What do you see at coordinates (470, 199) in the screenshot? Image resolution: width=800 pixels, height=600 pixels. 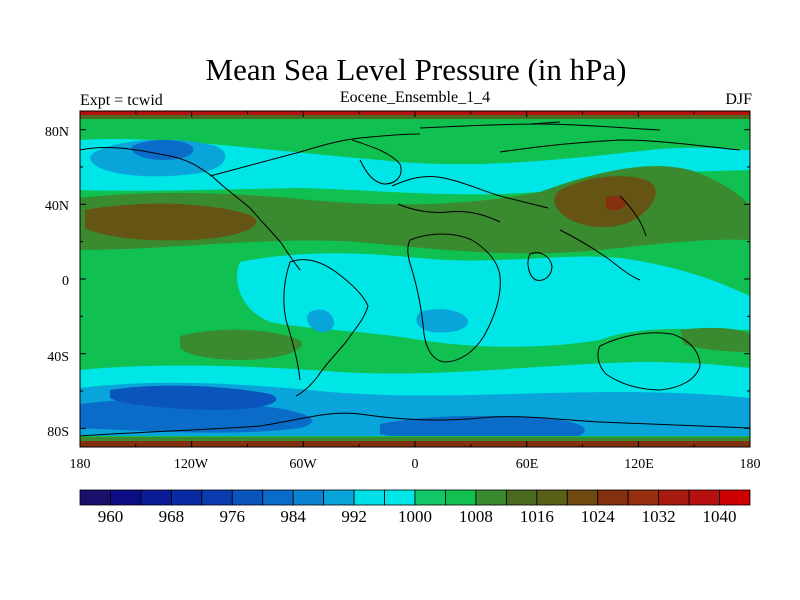 I see `coast-europe` at bounding box center [470, 199].